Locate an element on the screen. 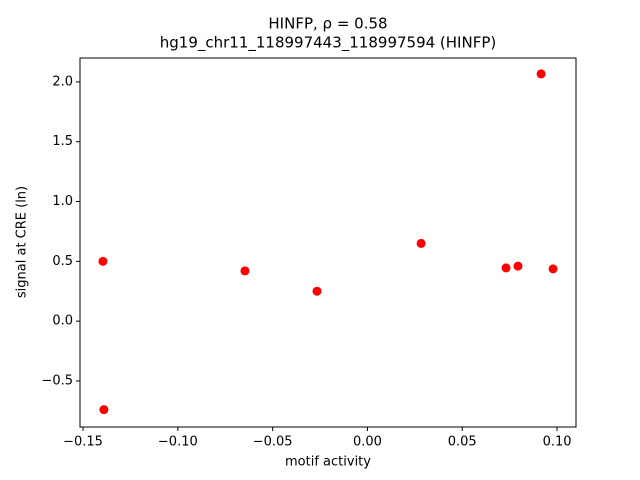  x-tick-label: 0.00 is located at coordinates (367, 442).